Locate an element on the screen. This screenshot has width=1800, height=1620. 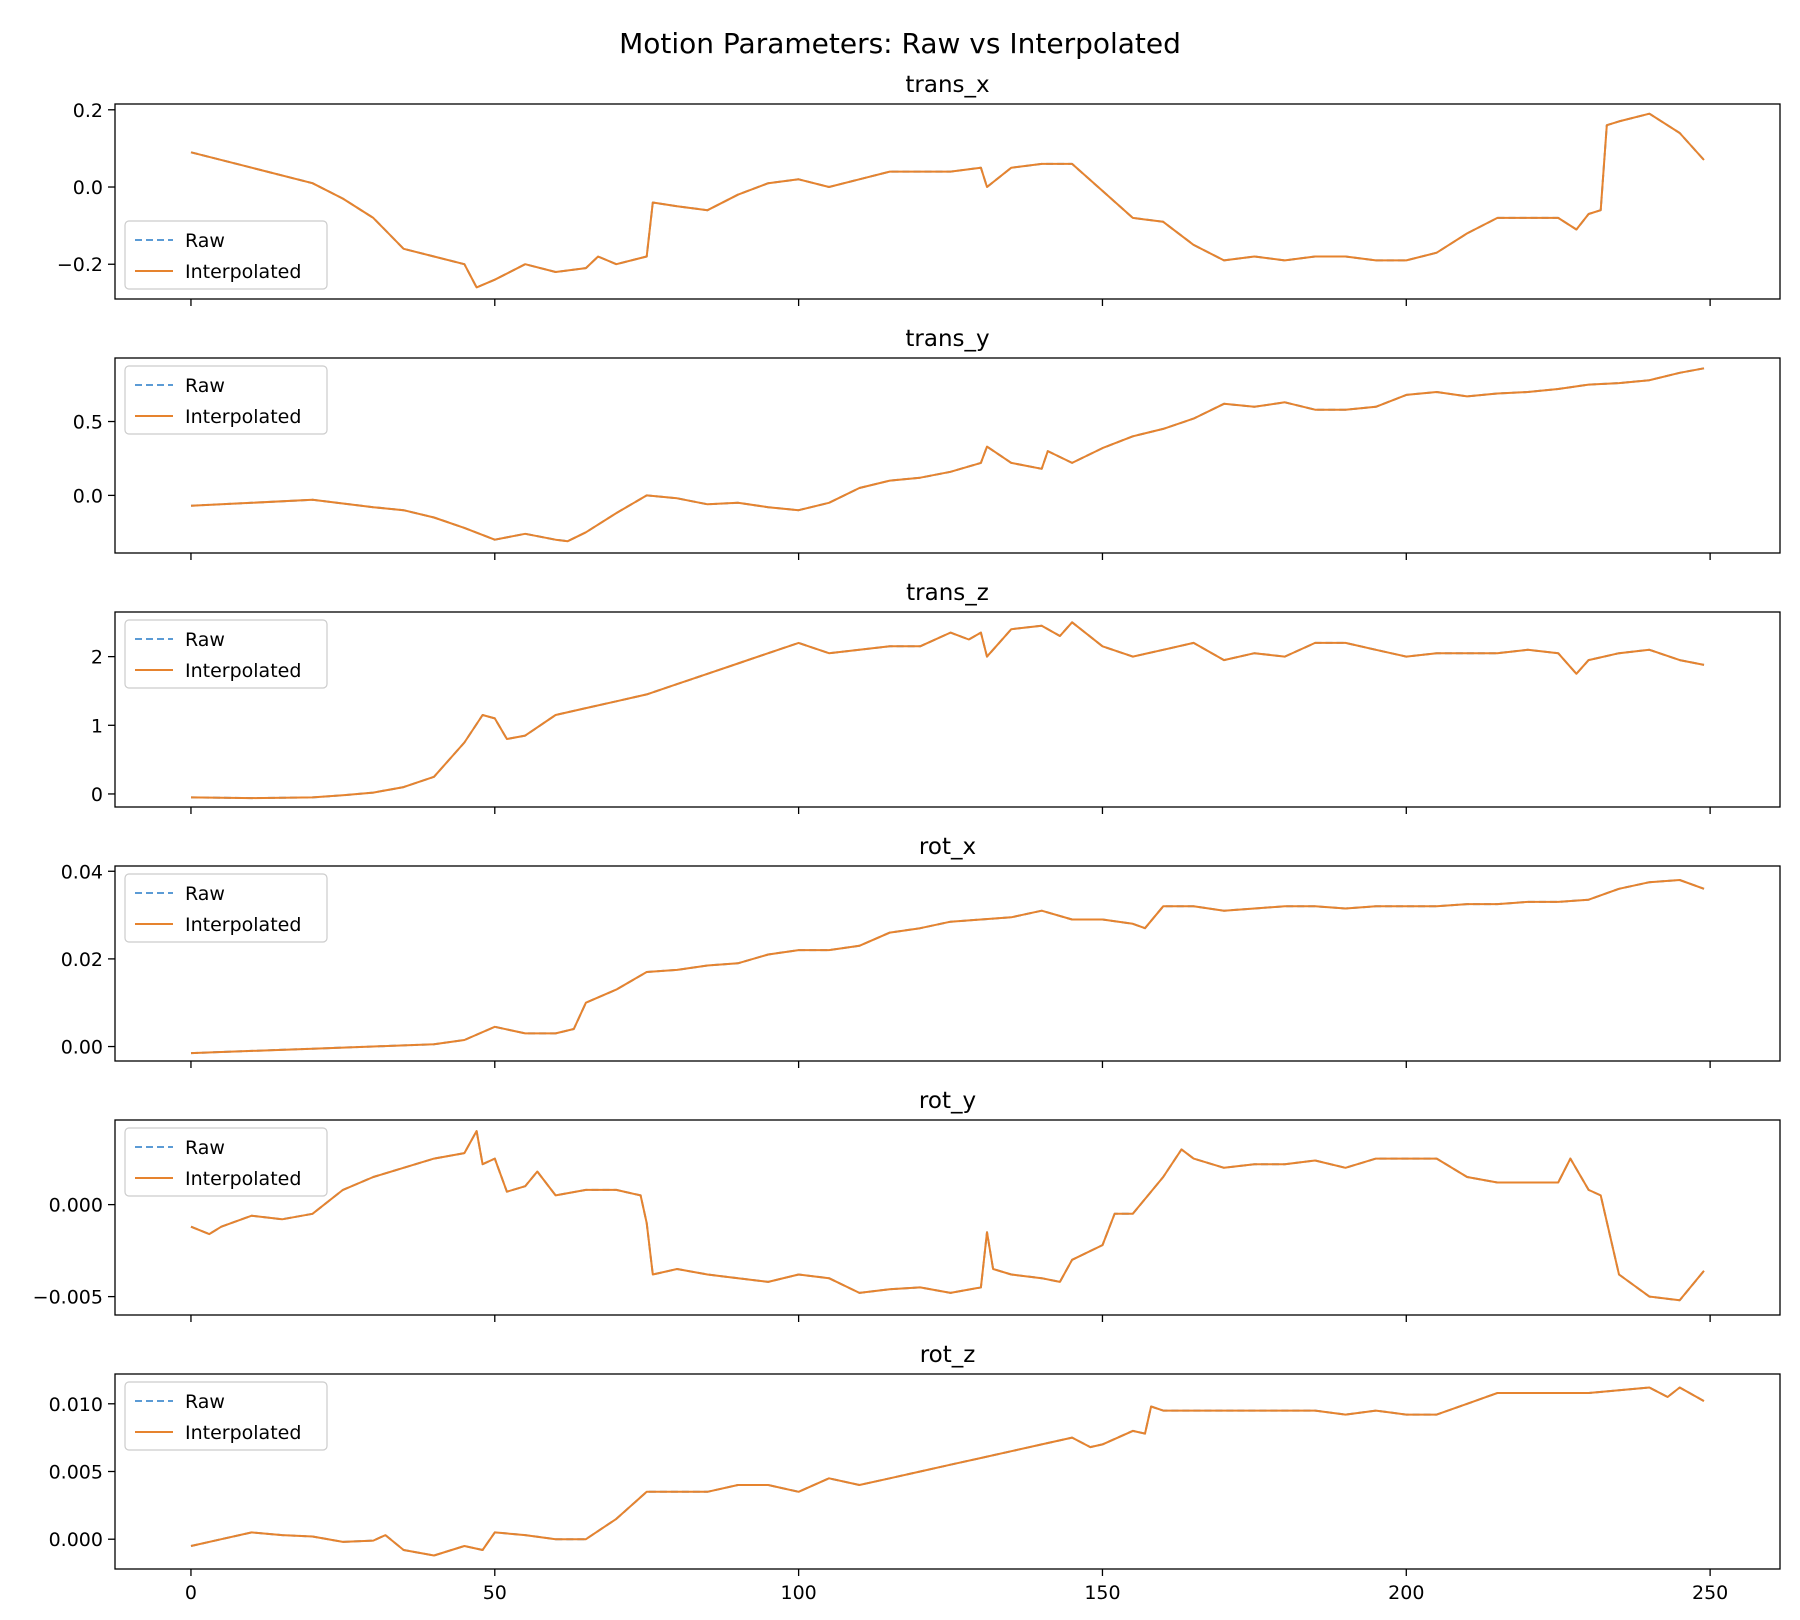
y-tick-label: 1 is located at coordinates (97, 726).